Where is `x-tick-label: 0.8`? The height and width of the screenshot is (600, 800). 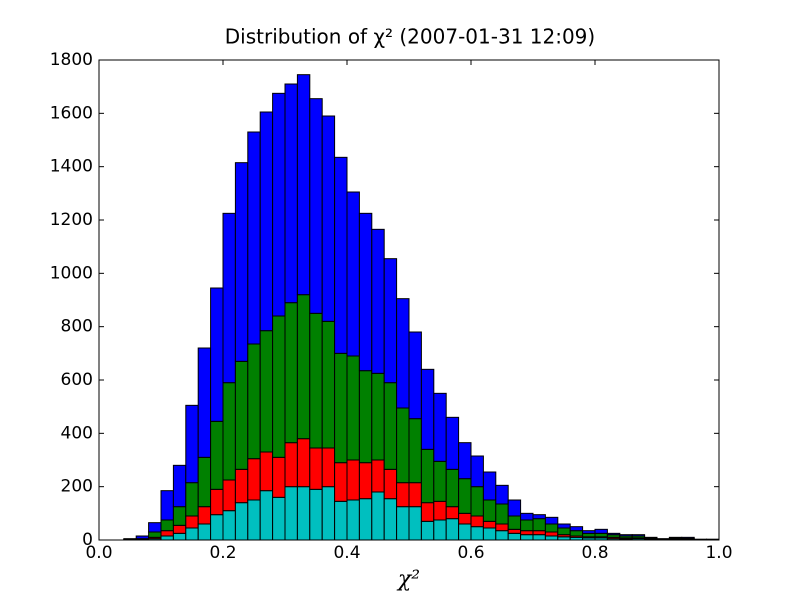 x-tick-label: 0.8 is located at coordinates (594, 553).